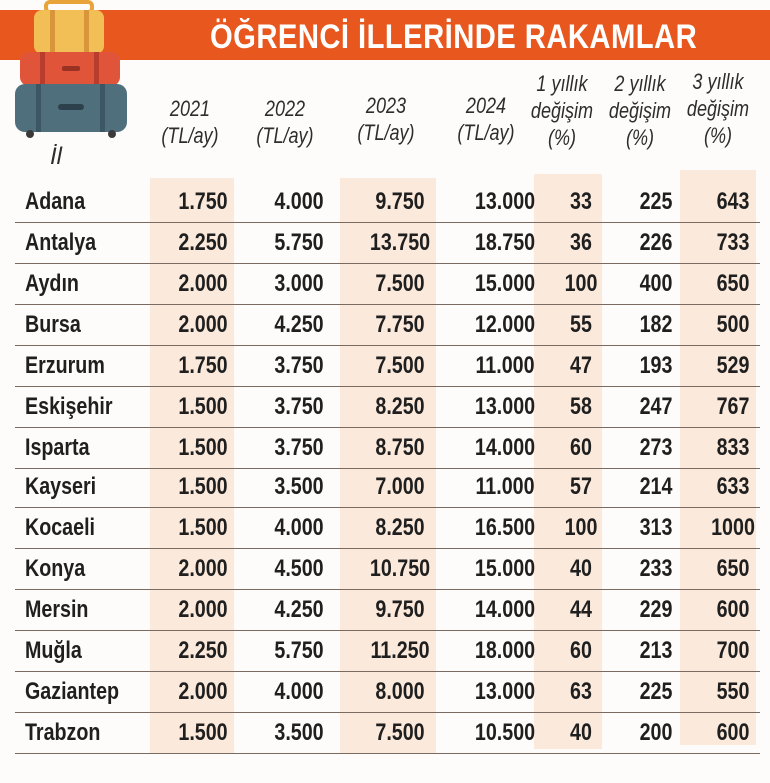  What do you see at coordinates (57, 609) in the screenshot?
I see `cell-city: Mersin` at bounding box center [57, 609].